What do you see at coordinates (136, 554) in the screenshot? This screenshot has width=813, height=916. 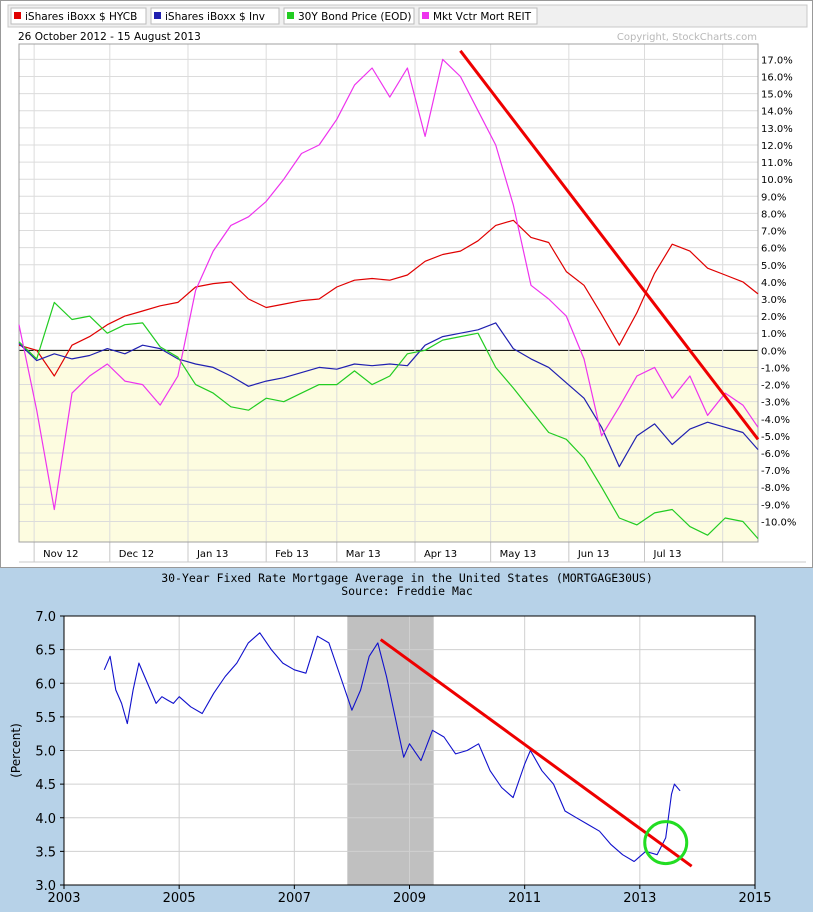 I see `x-tick-label: Dec 12` at bounding box center [136, 554].